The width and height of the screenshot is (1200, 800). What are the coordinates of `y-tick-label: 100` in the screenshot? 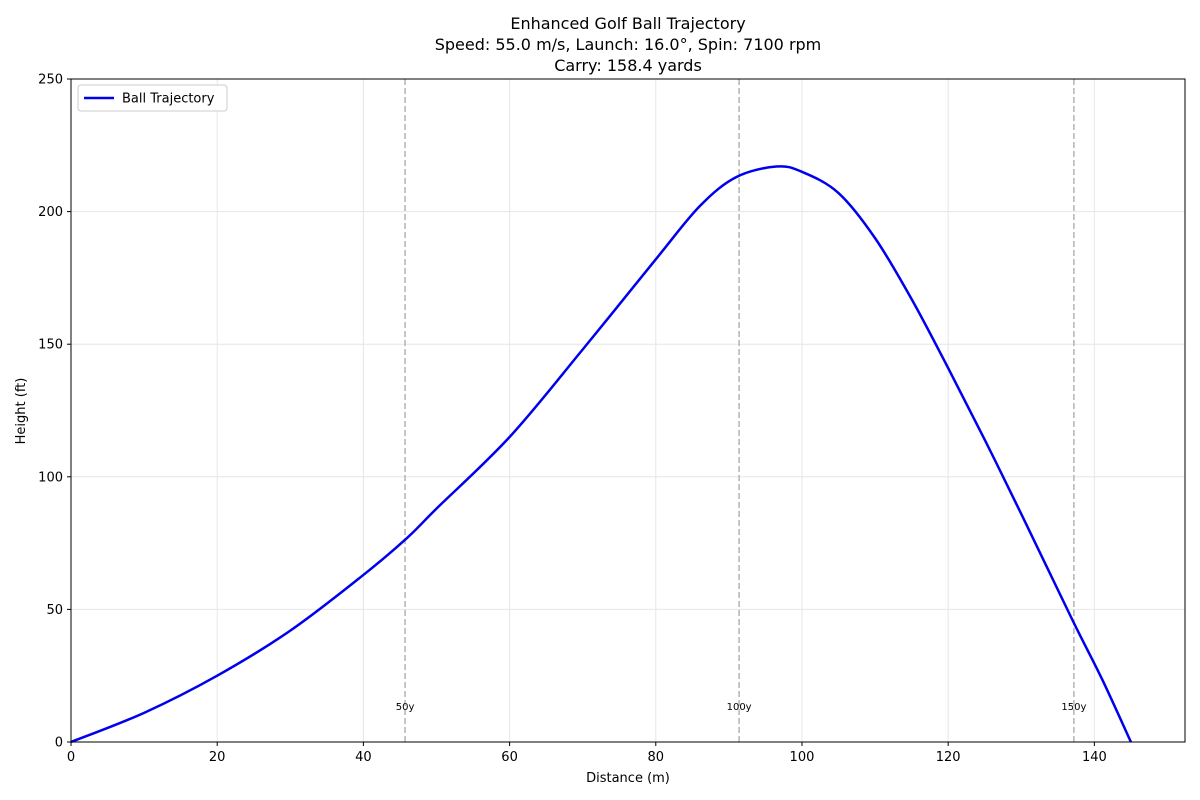 It's located at (50, 477).